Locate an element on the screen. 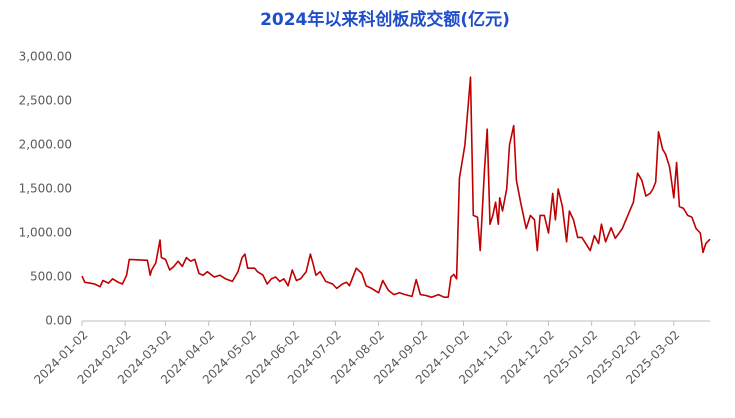  y-tick-label: 3,000.00 is located at coordinates (45, 57).